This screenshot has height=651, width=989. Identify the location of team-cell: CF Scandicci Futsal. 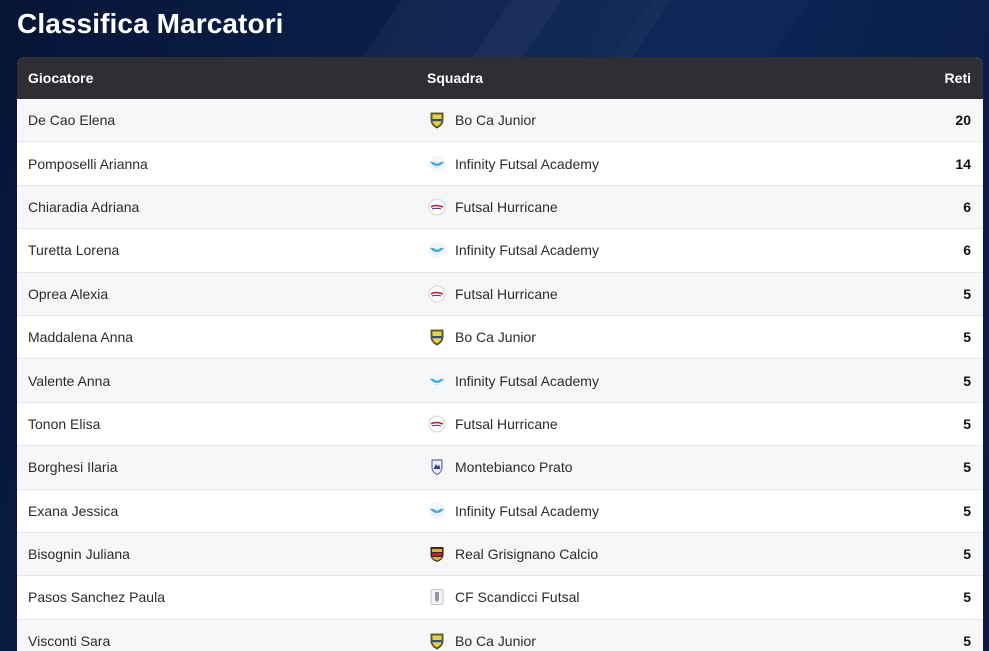
(647, 597).